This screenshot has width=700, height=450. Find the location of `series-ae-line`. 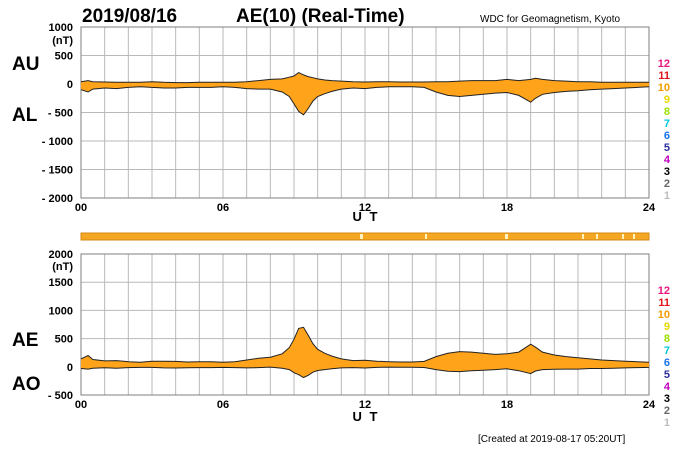

series-ae-line is located at coordinates (365, 344).